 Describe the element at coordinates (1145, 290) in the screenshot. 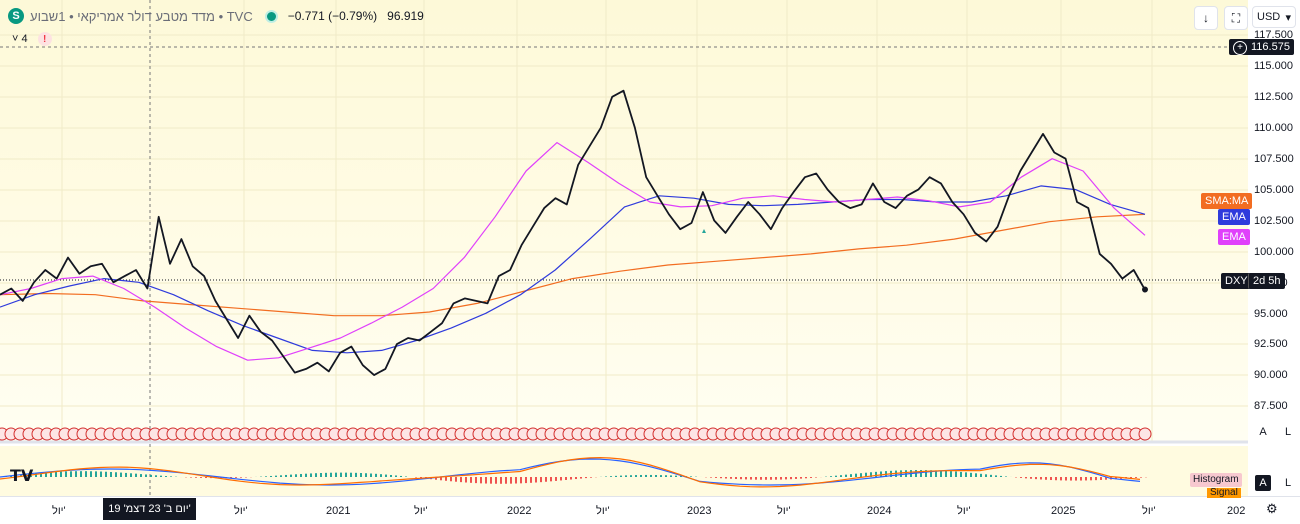

I see `last-price-marker` at that location.